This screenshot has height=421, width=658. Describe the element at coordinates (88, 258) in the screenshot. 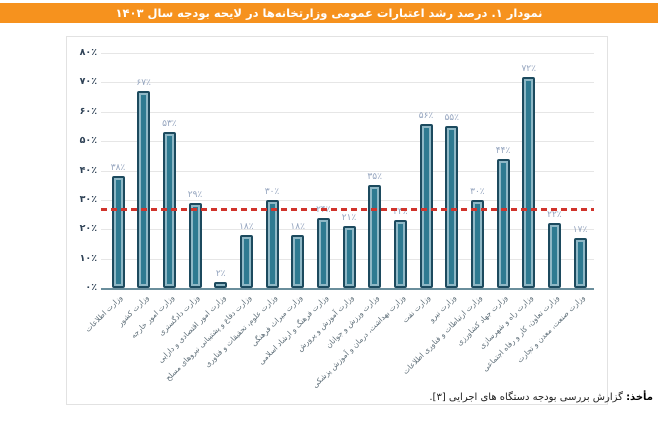

I see `y-tick-label: ۱۰٪` at that location.